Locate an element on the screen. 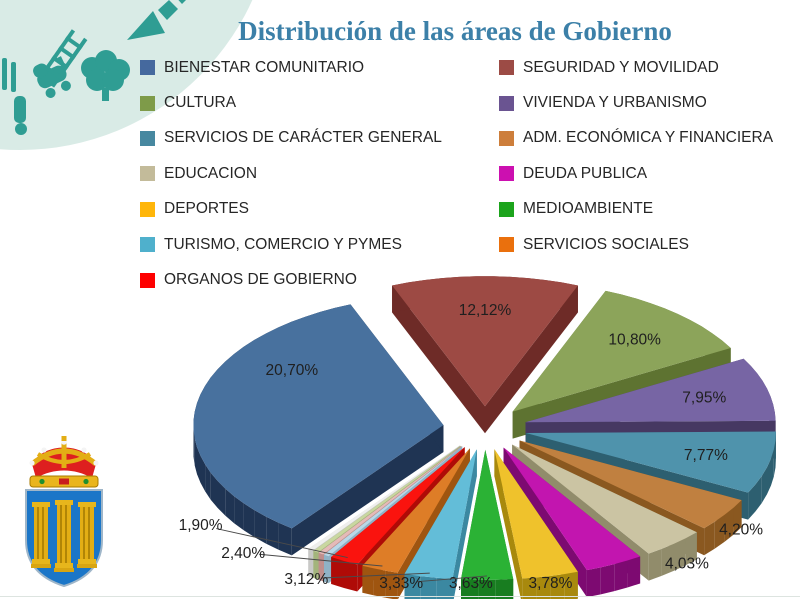 The image size is (800, 599). legend-item: DEUDA PUBLICA is located at coordinates (636, 173).